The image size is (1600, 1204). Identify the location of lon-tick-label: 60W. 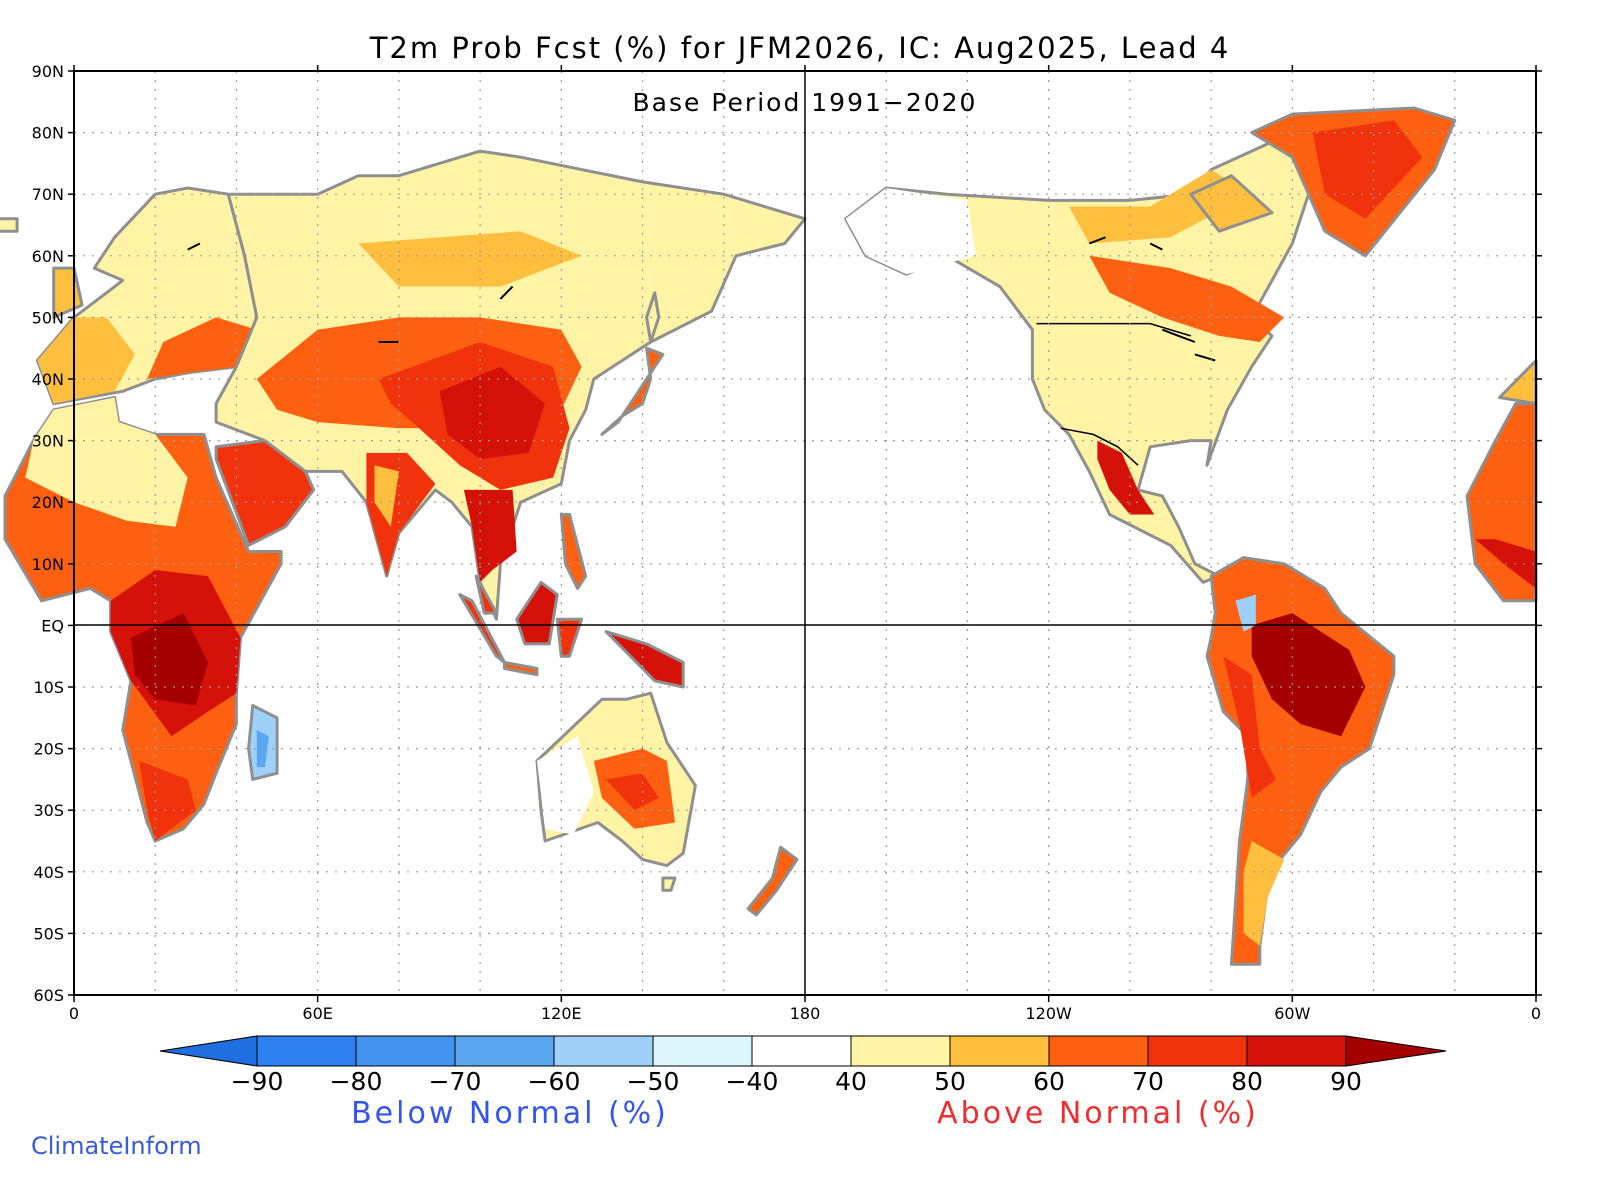
(1292, 1013).